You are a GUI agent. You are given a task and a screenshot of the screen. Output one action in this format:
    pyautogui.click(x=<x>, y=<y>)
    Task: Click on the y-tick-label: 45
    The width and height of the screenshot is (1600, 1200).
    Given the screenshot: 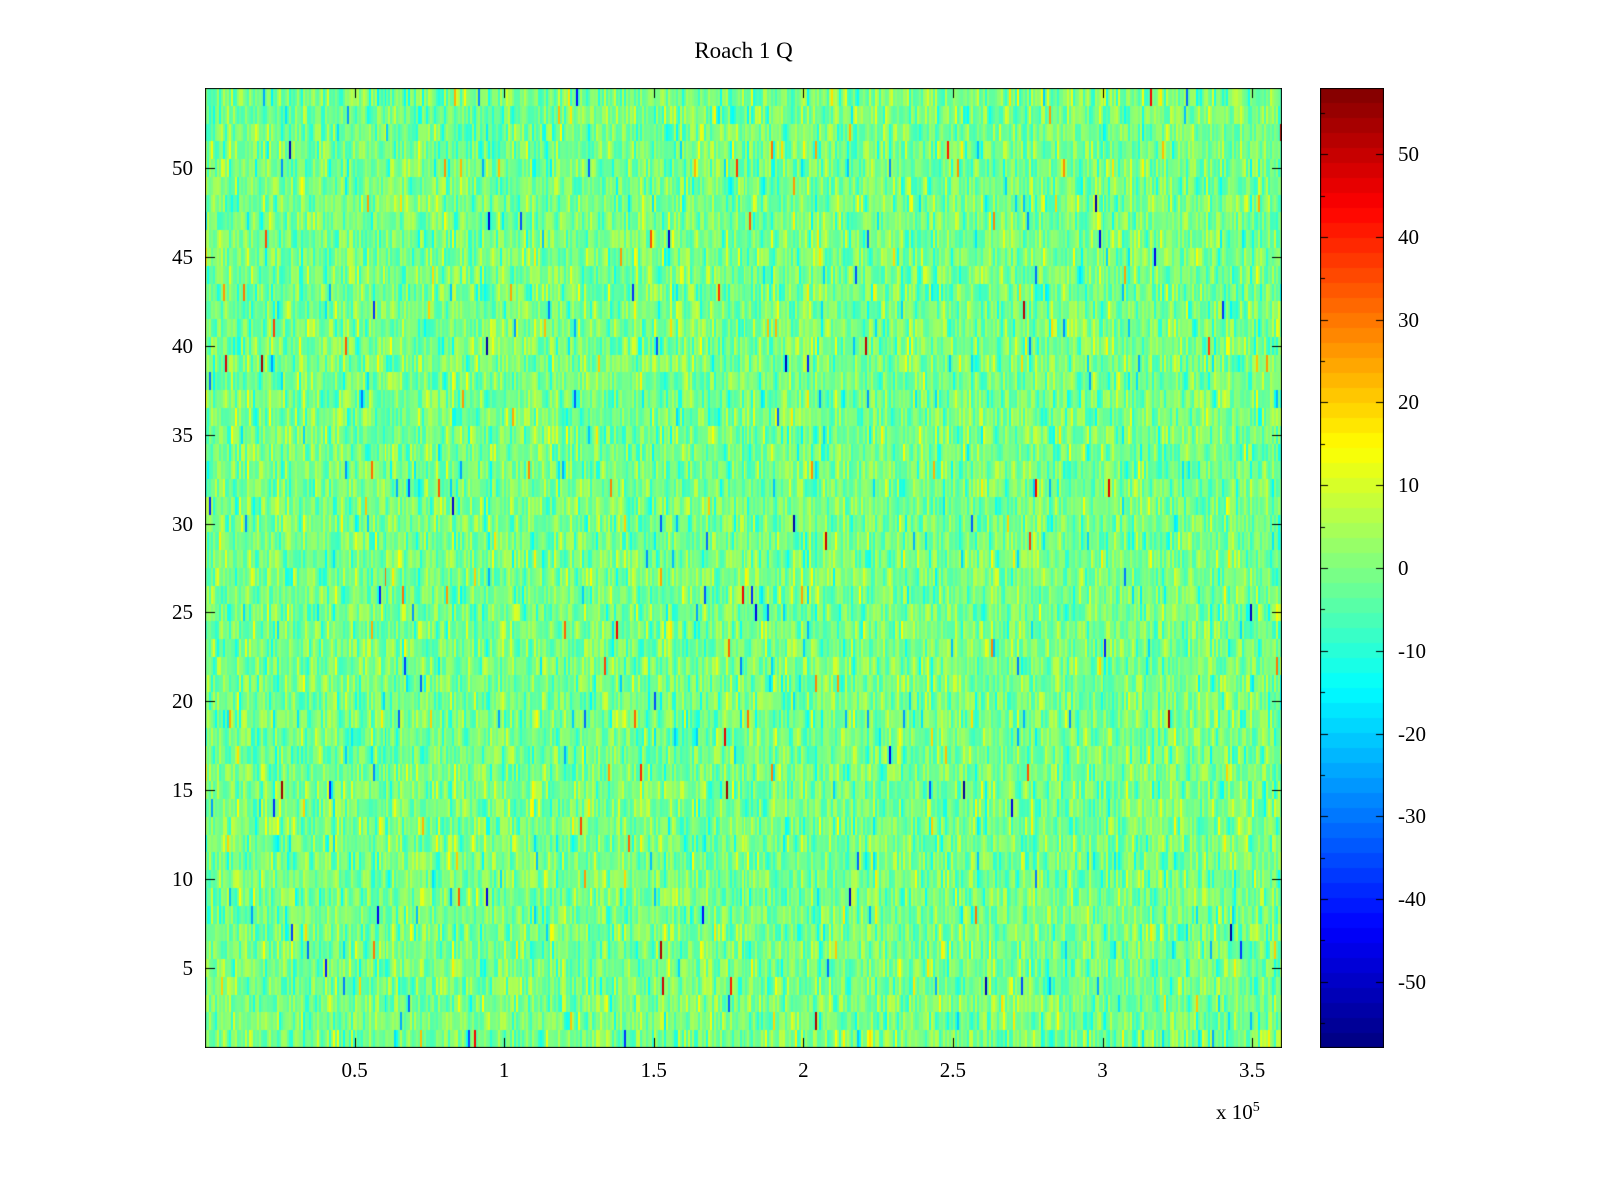 What is the action you would take?
    pyautogui.click(x=182, y=256)
    